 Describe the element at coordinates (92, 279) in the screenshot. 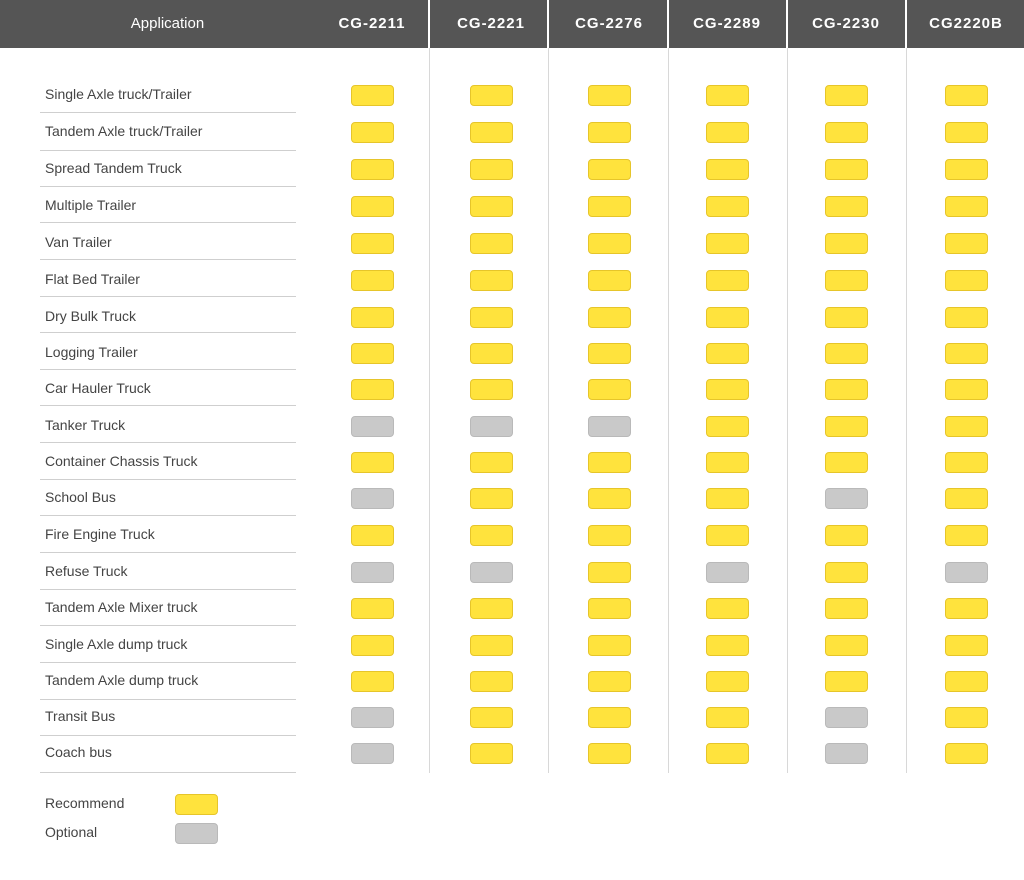

I see `row-label: Flat Bed Trailer` at that location.